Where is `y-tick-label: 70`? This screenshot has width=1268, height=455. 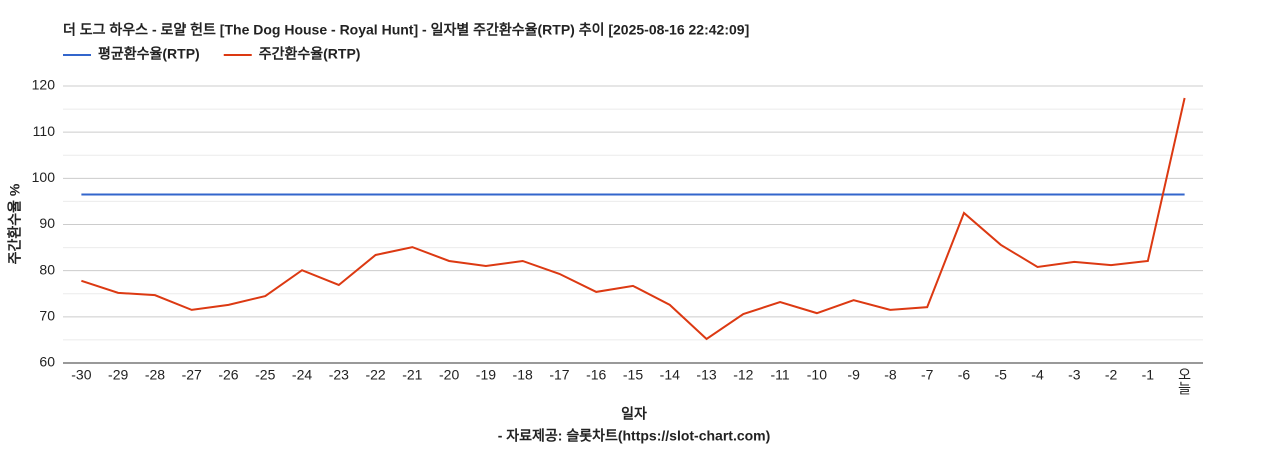 y-tick-label: 70 is located at coordinates (47, 316).